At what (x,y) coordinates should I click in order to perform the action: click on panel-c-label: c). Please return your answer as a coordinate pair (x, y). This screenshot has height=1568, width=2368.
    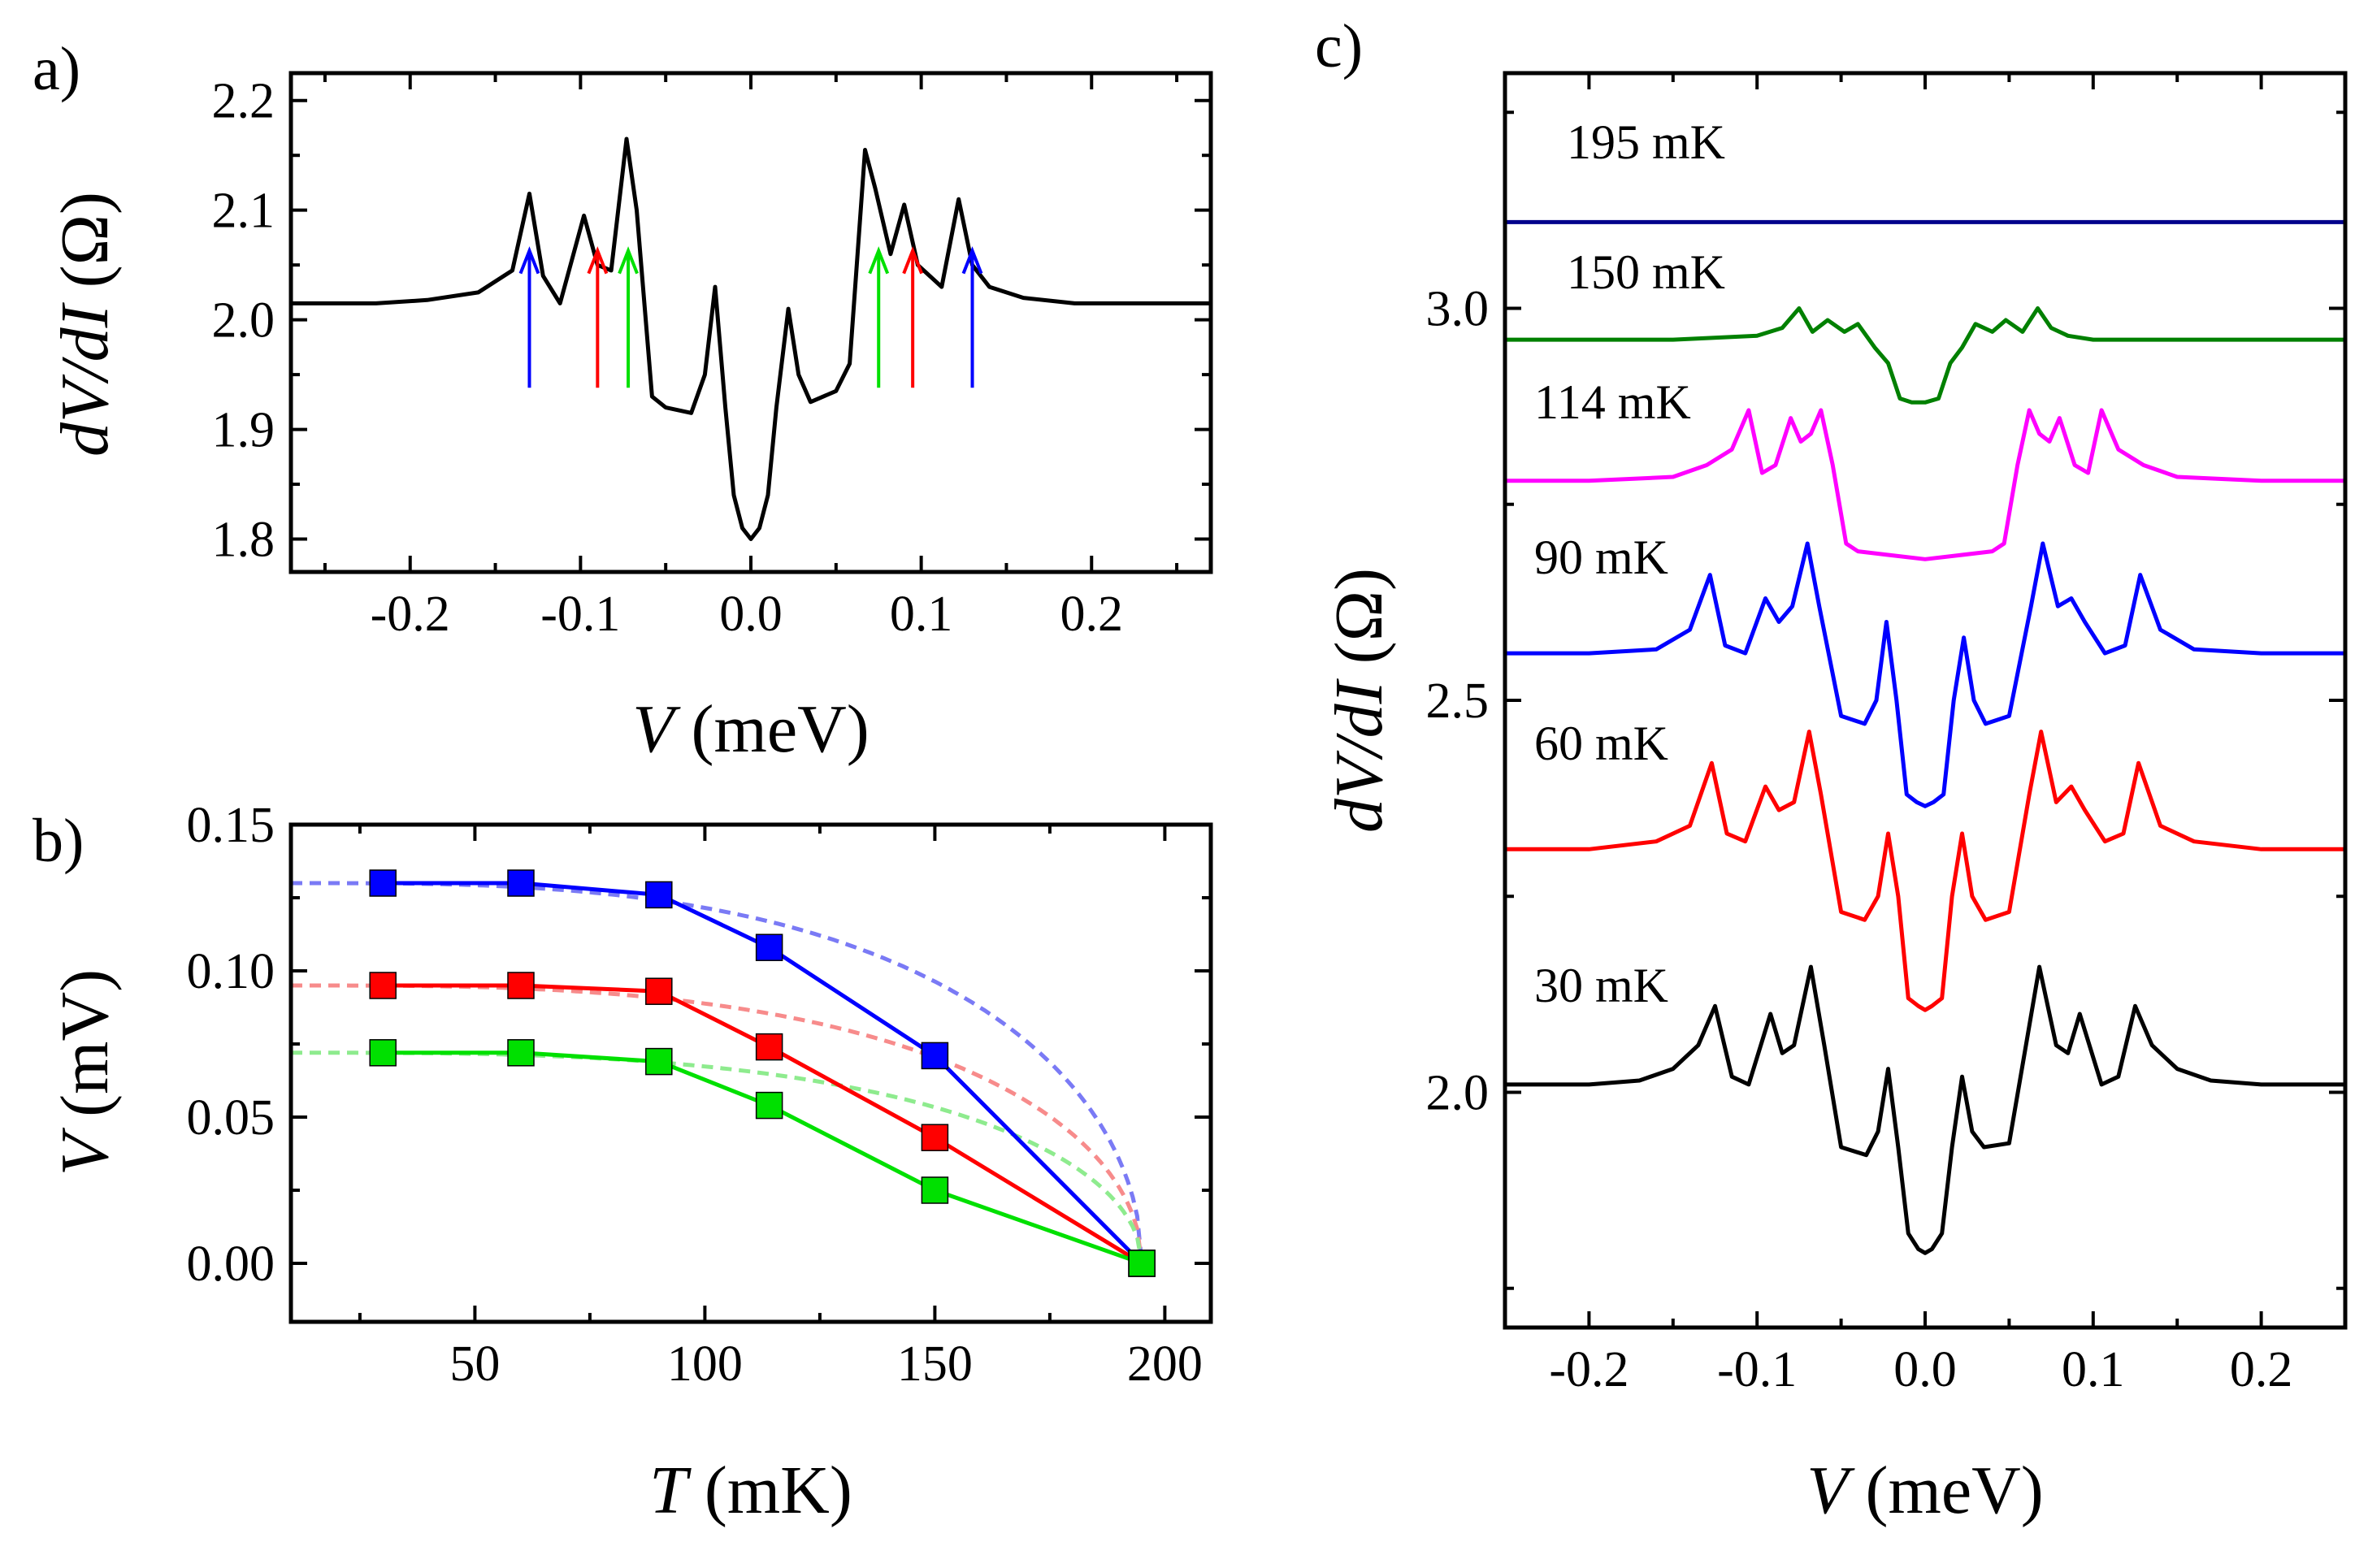
    Looking at the image, I should click on (1339, 46).